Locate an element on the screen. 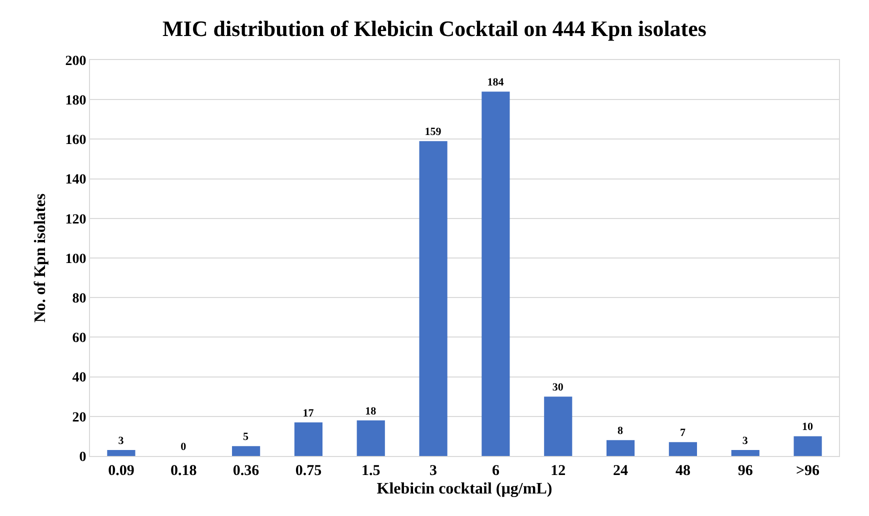 The height and width of the screenshot is (516, 869). x-tick-label: 0.18 is located at coordinates (183, 471).